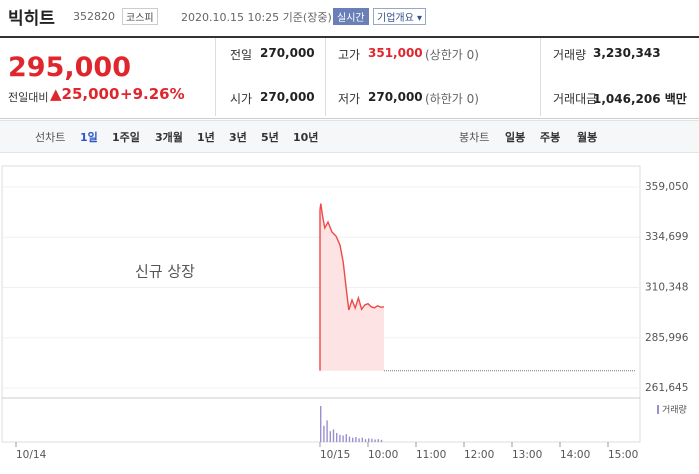  What do you see at coordinates (352, 257) in the screenshot?
I see `price-line` at bounding box center [352, 257].